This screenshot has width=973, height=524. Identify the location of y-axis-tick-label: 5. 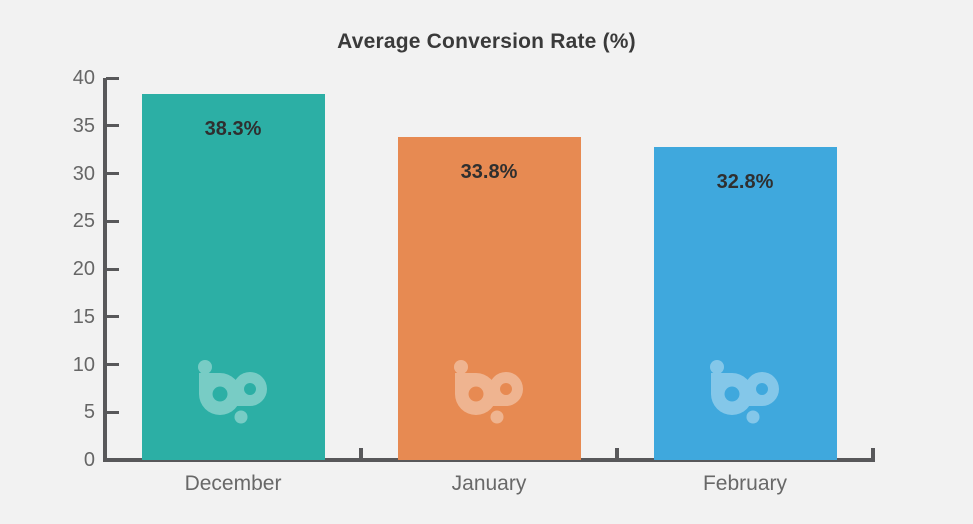
(89, 412).